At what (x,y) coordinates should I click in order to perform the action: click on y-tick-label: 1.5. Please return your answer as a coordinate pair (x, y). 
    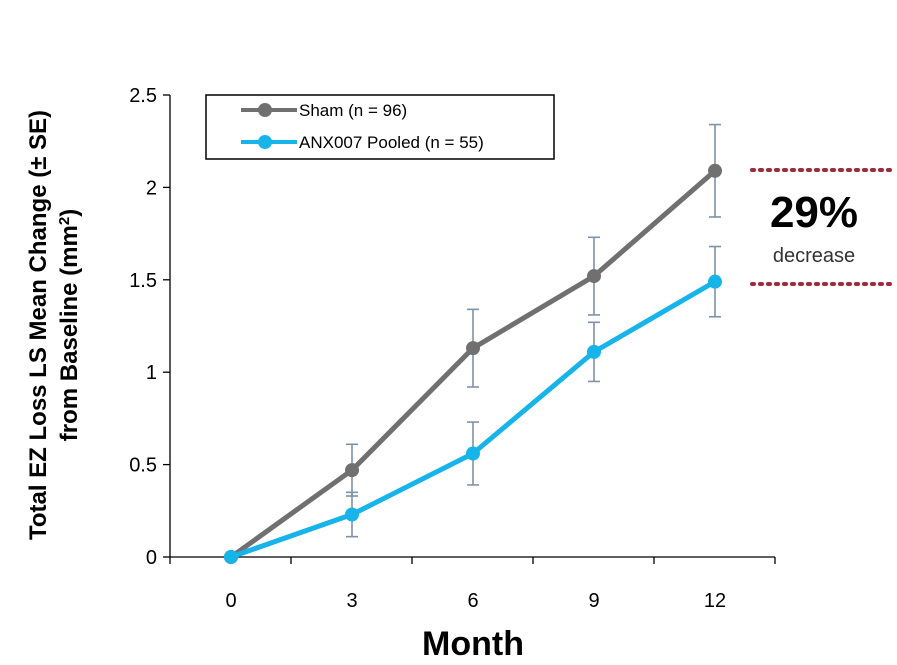
    Looking at the image, I should click on (143, 281).